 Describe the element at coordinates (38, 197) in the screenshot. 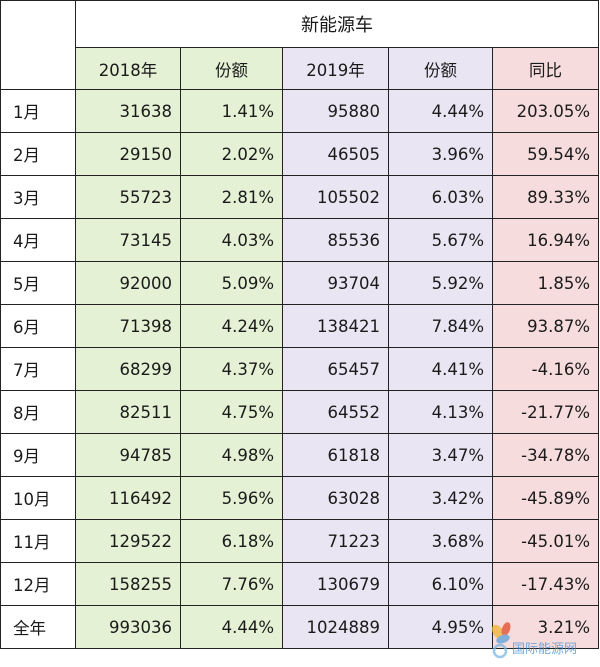

I see `month-label: 3月` at that location.